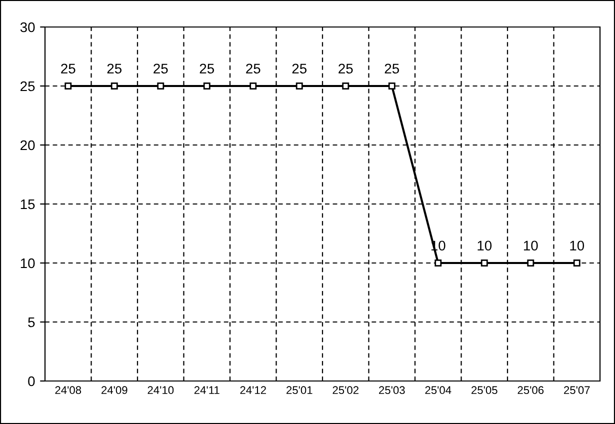 The image size is (615, 424). Describe the element at coordinates (27, 86) in the screenshot. I see `y-tick-label: 25` at that location.